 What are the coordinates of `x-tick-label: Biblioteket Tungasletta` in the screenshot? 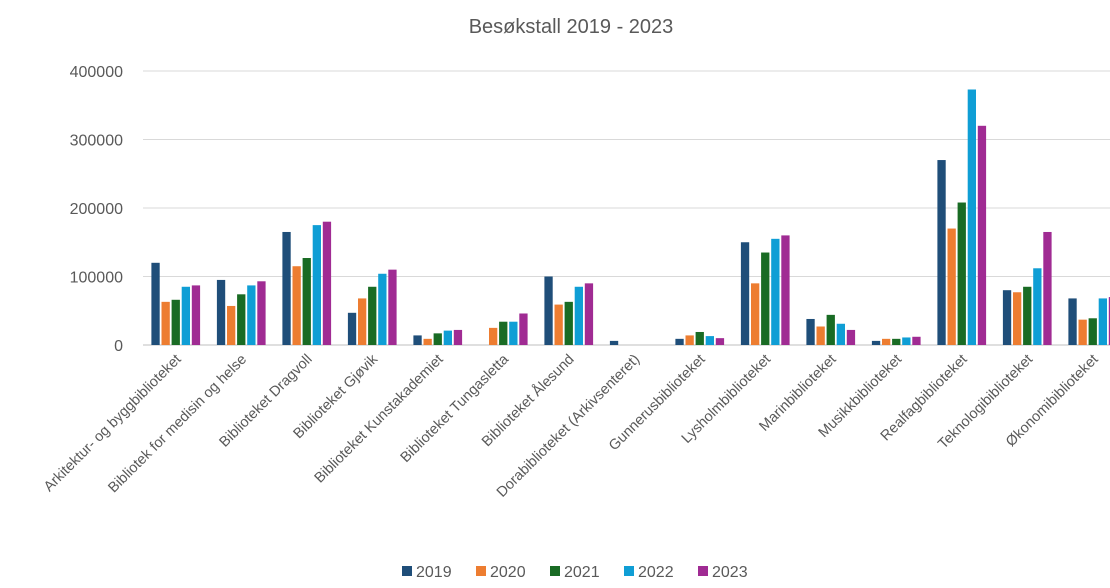 It's located at (455, 408).